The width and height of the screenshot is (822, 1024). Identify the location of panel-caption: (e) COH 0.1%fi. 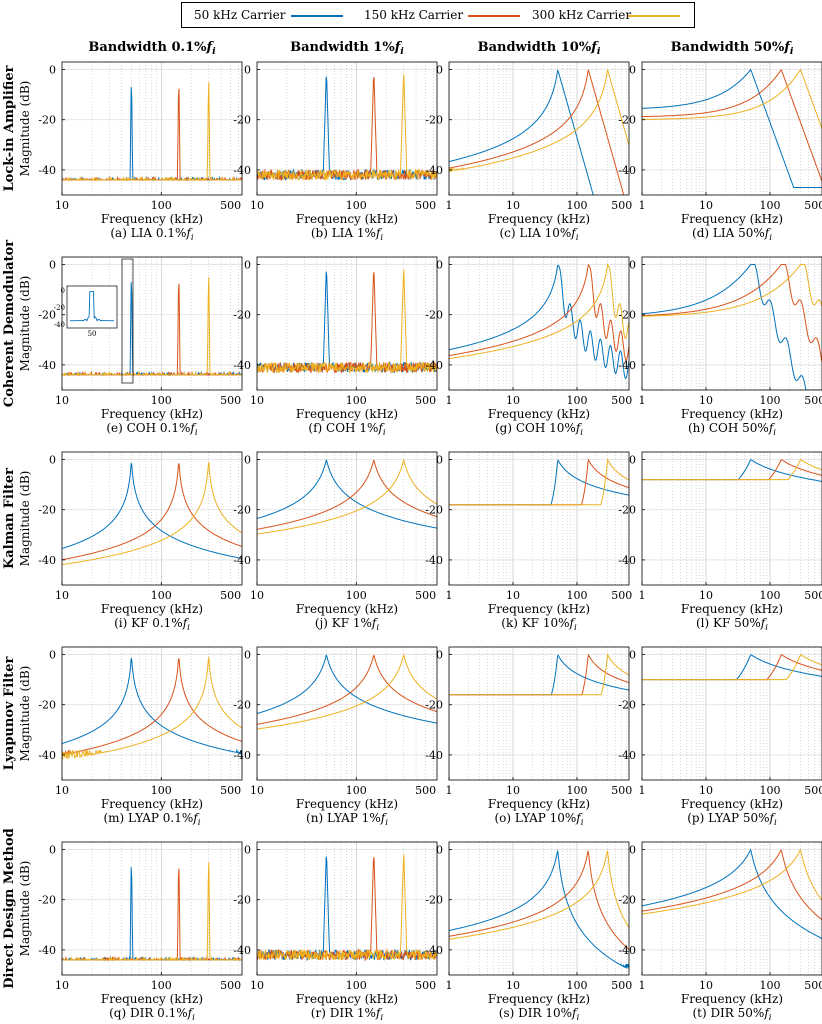
(152, 429).